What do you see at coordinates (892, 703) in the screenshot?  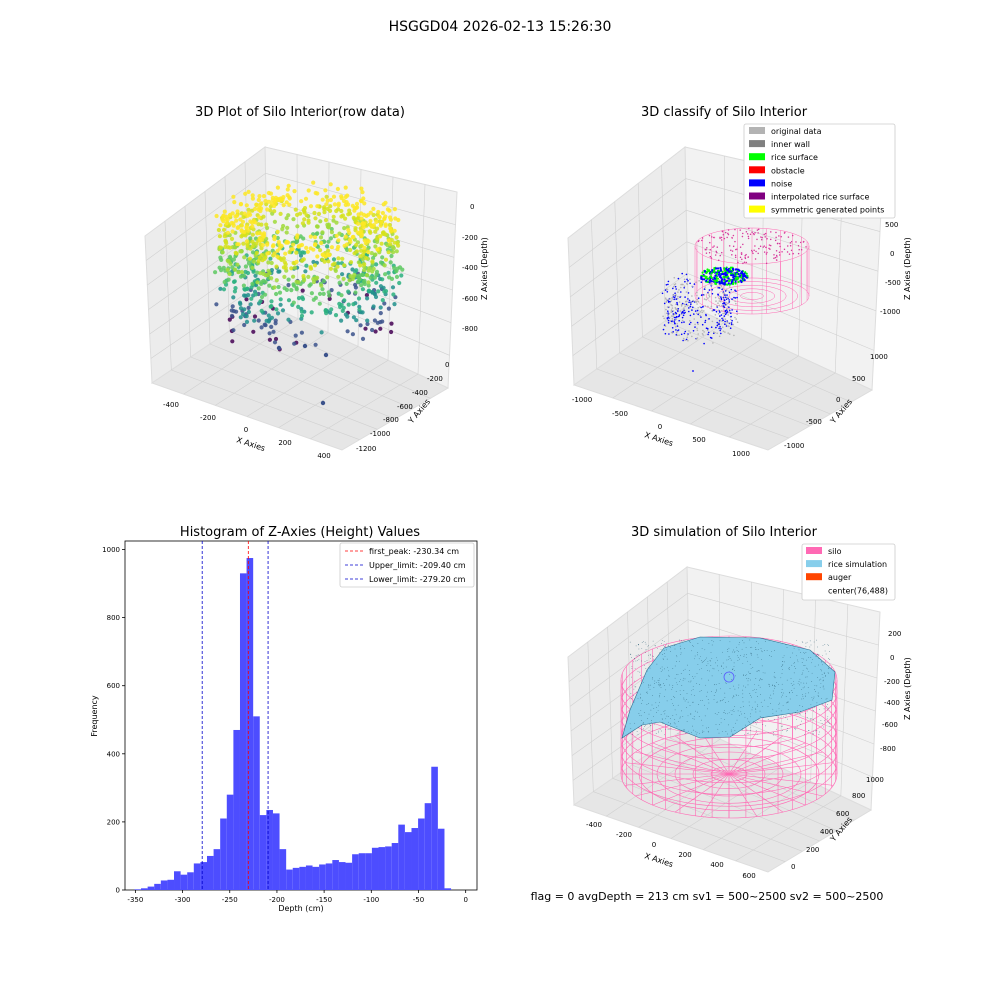 I see `simulation-z-tick-label: -400` at bounding box center [892, 703].